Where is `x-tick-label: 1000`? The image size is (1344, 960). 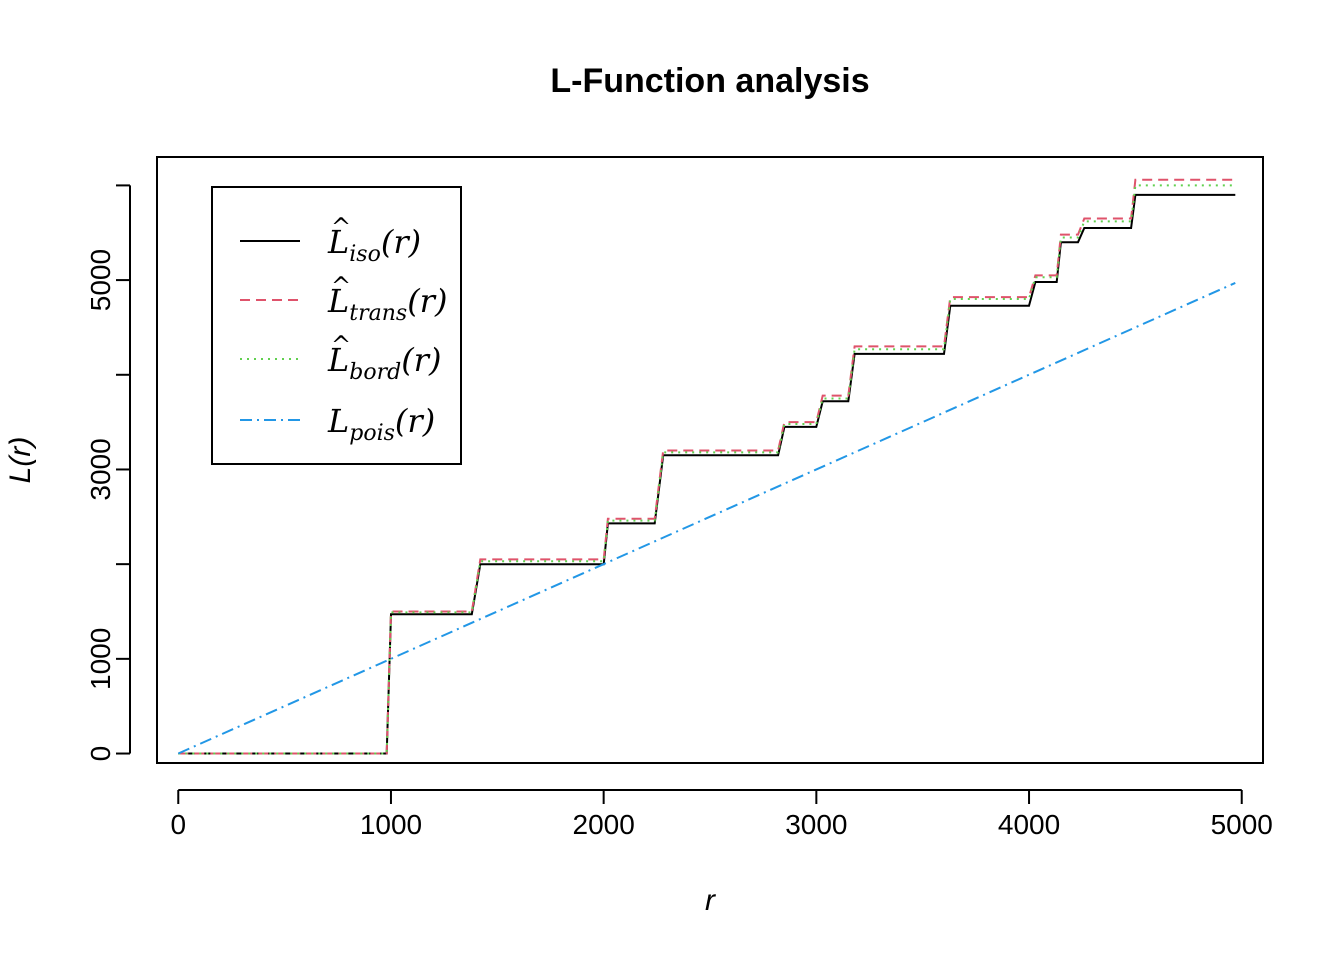 x-tick-label: 1000 is located at coordinates (391, 824).